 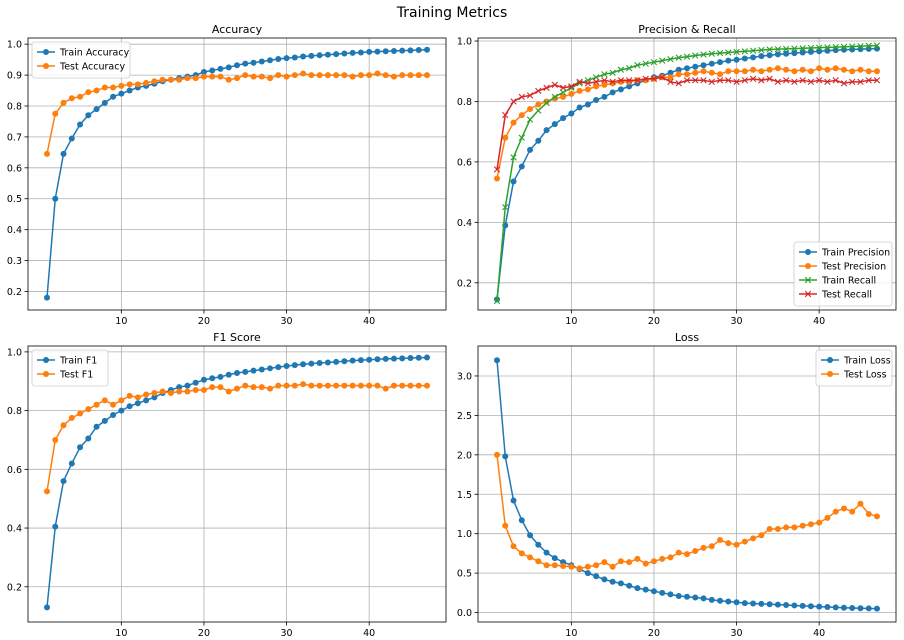 I want to click on legend-entry-test-recall: Test Recall, so click(x=835, y=295).